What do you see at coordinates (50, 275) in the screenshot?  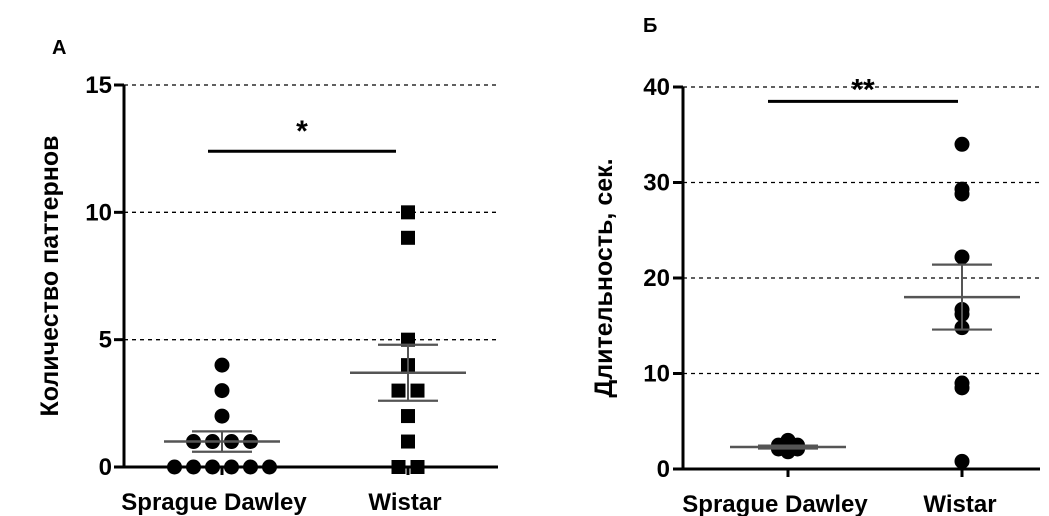 I see `panel-a-y-axis-label: Количество паттернов` at bounding box center [50, 275].